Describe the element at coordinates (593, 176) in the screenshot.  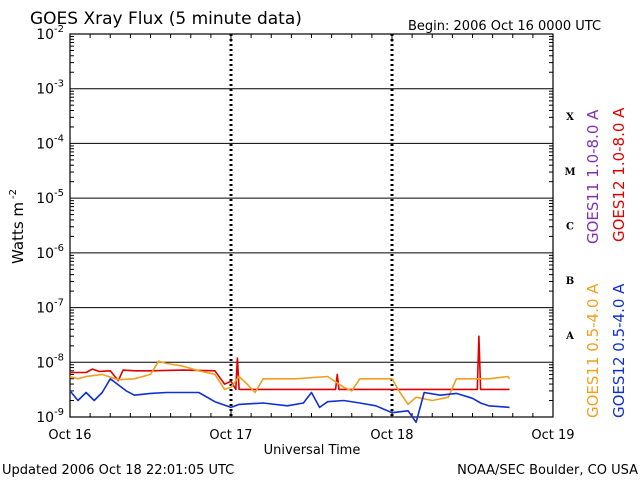
I see `legend-goes11-long: GOES11 1.0-8.0 A` at that location.